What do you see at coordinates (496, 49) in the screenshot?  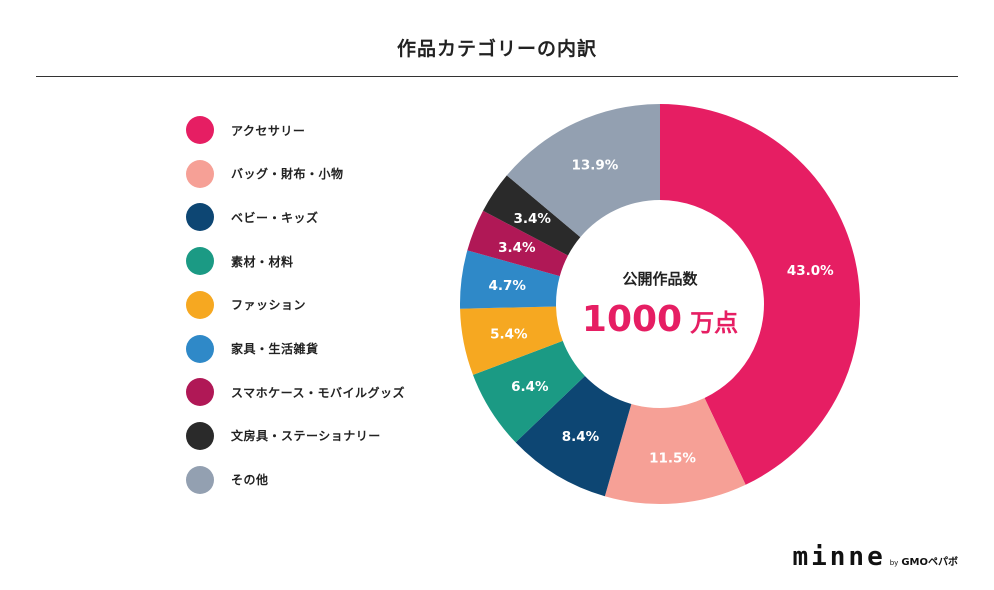 I see `chart-title: 作品カテゴリーの内訳` at bounding box center [496, 49].